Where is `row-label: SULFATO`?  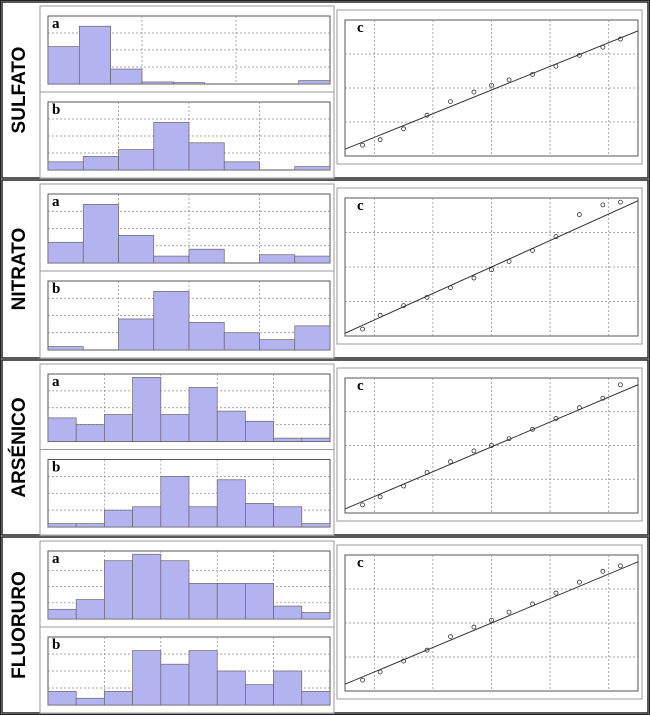
row-label: SULFATO is located at coordinates (19, 90).